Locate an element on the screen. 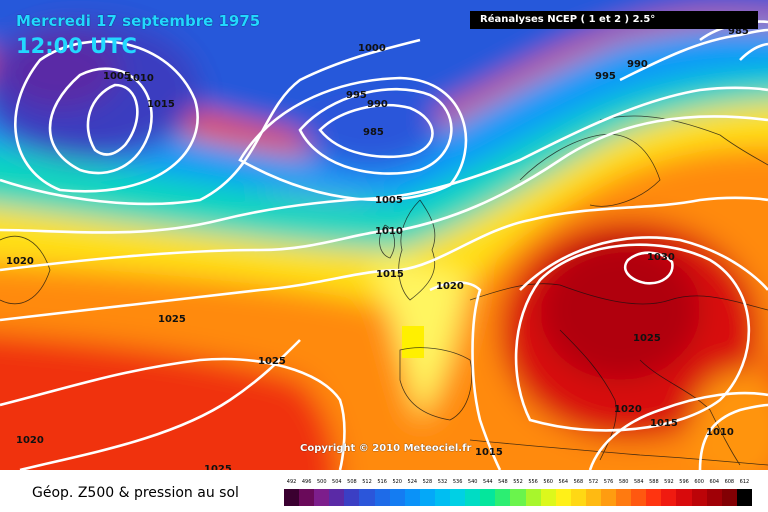  scale-value: 592 is located at coordinates (669, 482).